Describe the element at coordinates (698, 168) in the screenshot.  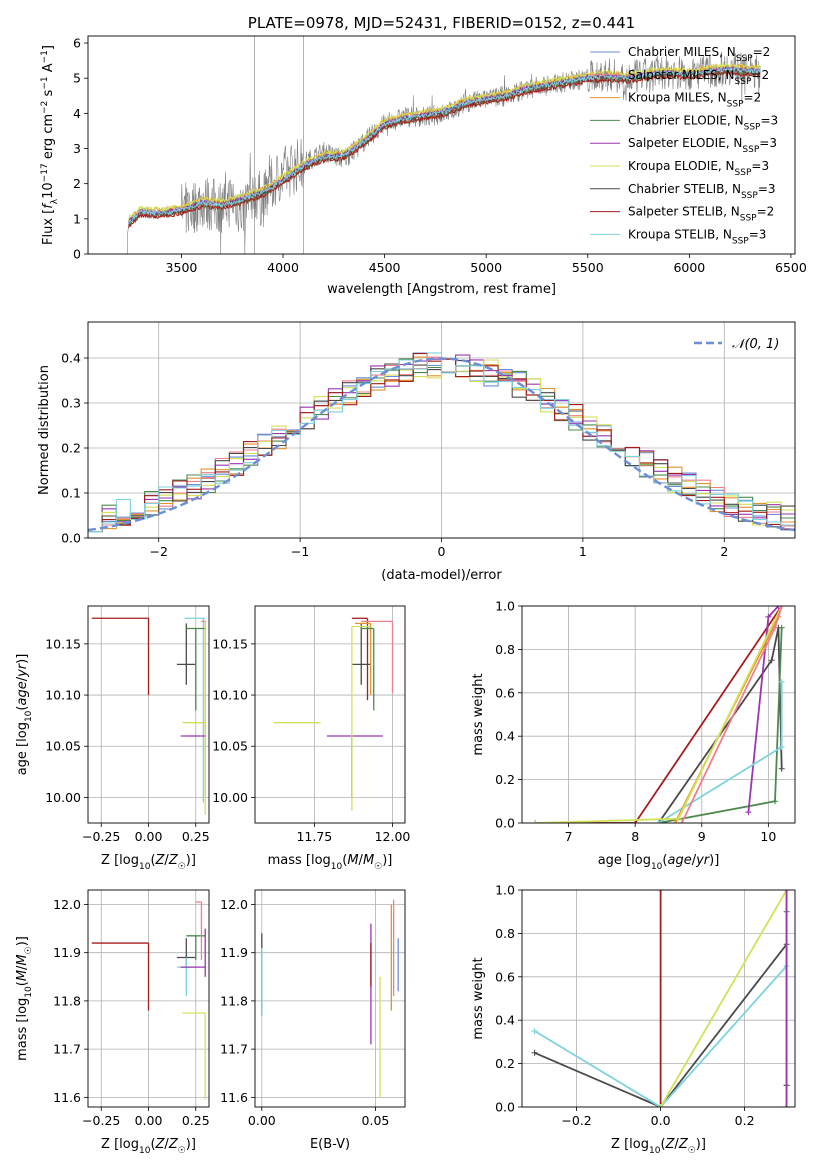
I see `legend-entry: Kroupa ELODIE, NSSP=3` at that location.